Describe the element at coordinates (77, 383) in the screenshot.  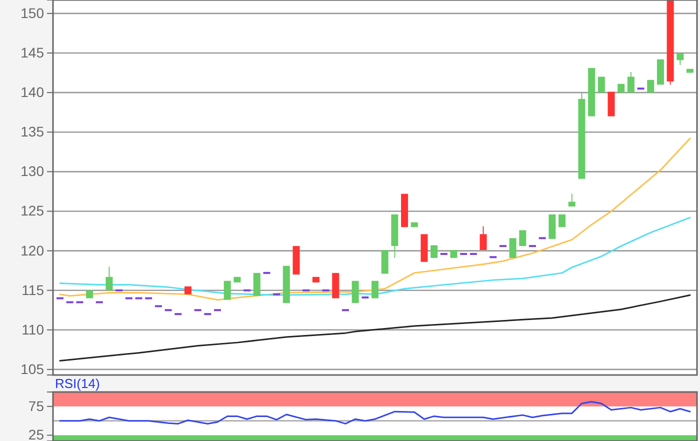
I see `chart-title: RSI(14)` at that location.